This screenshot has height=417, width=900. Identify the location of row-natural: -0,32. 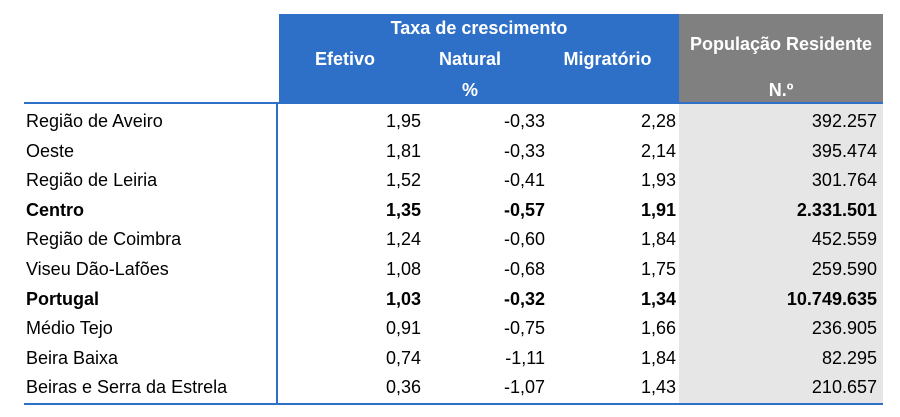
(524, 298).